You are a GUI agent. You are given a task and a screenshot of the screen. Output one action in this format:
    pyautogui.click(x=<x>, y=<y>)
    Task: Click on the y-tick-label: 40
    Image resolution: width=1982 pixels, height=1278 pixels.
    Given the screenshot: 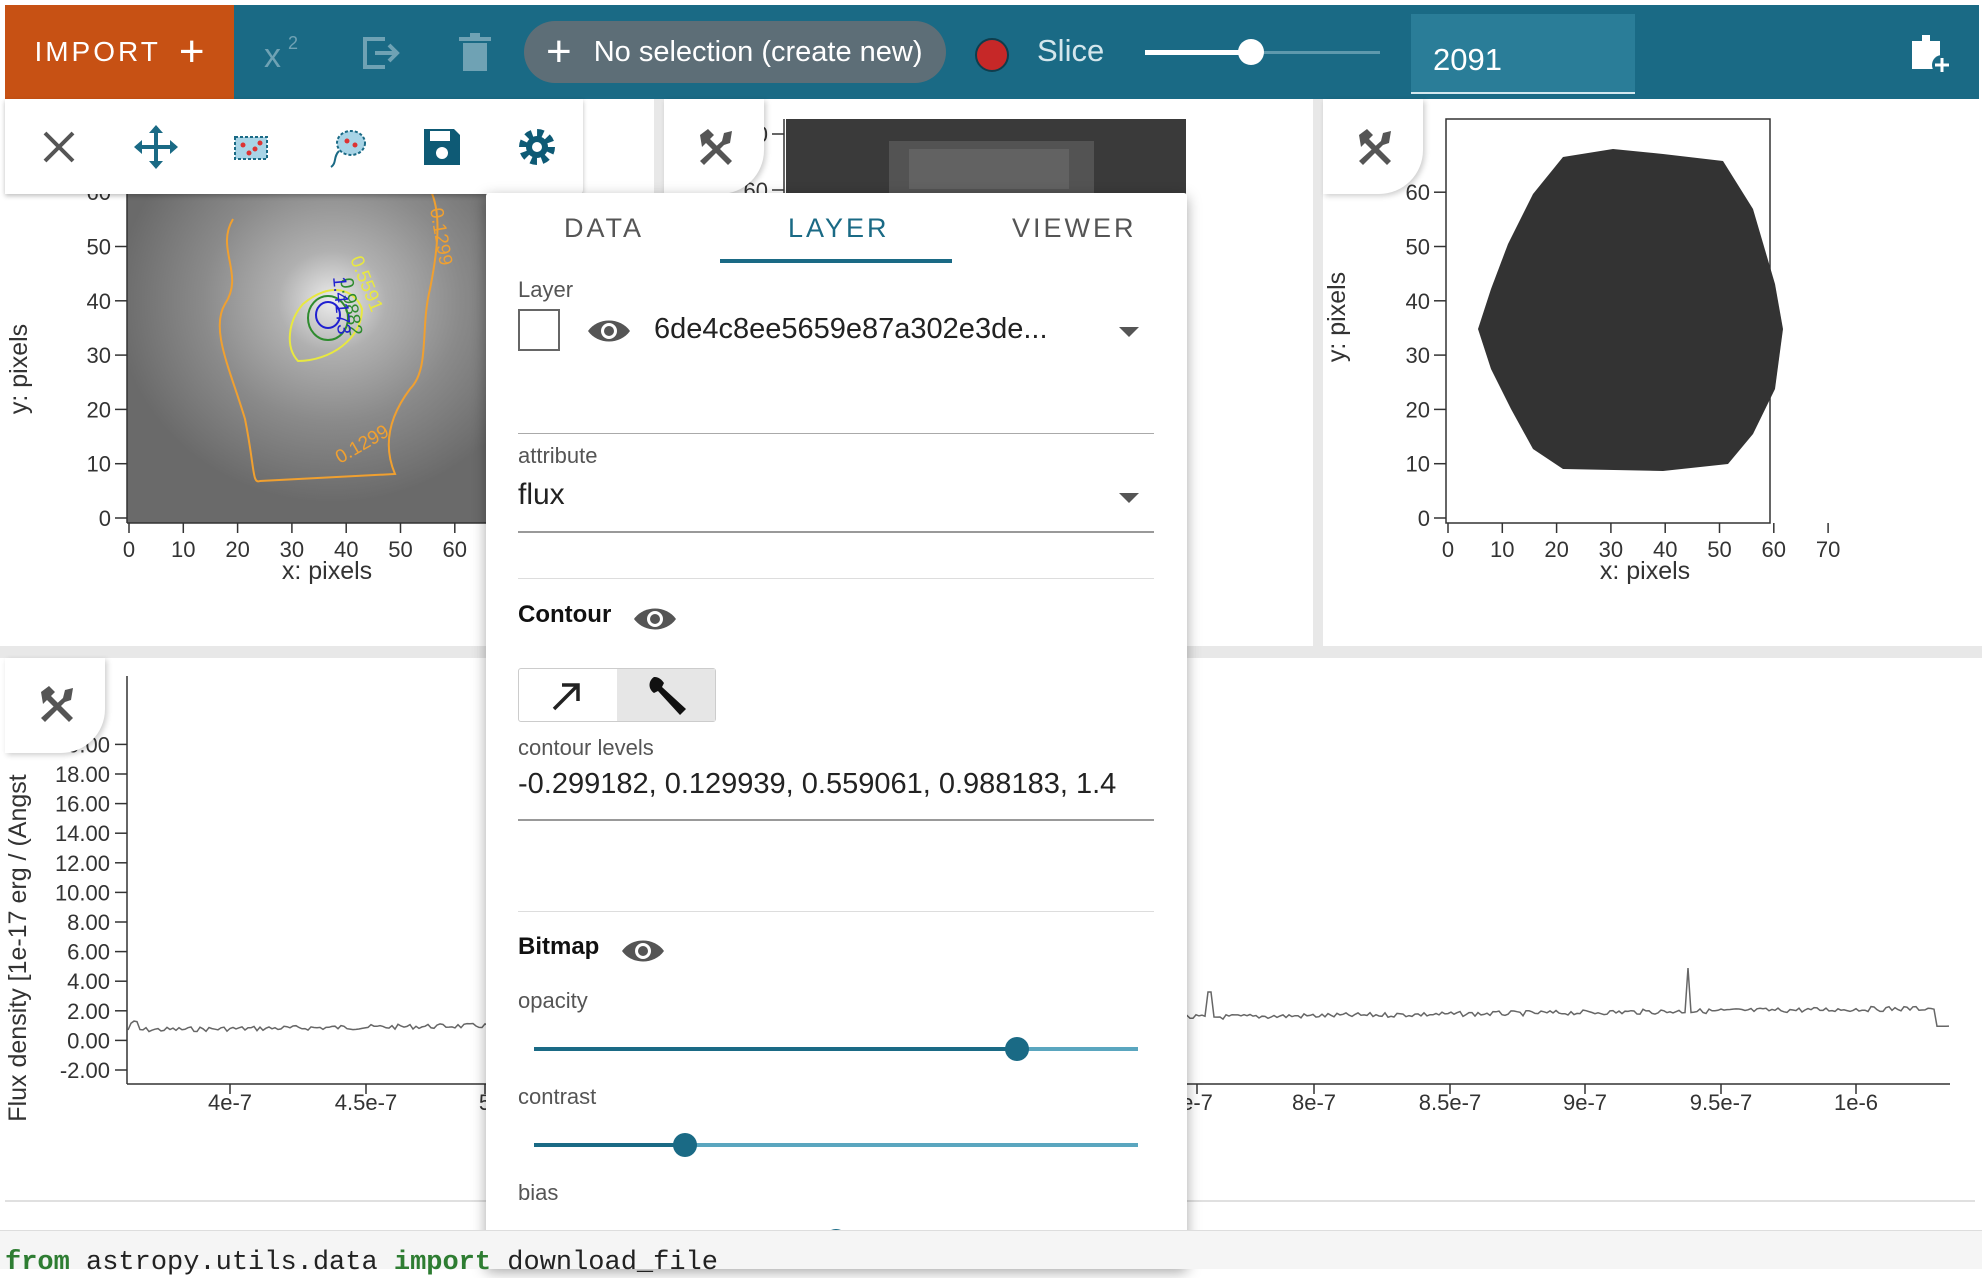 What is the action you would take?
    pyautogui.click(x=99, y=301)
    